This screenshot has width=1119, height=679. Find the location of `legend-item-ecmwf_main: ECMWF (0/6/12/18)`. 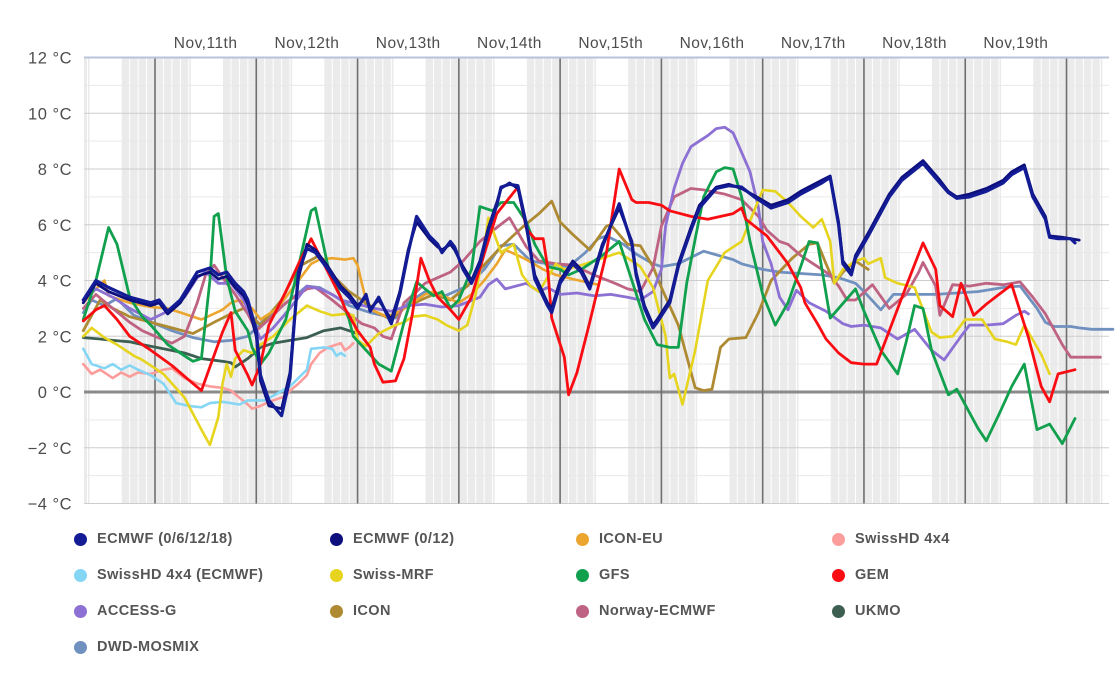

legend-item-ecmwf_main: ECMWF (0/6/12/18) is located at coordinates (202, 539).